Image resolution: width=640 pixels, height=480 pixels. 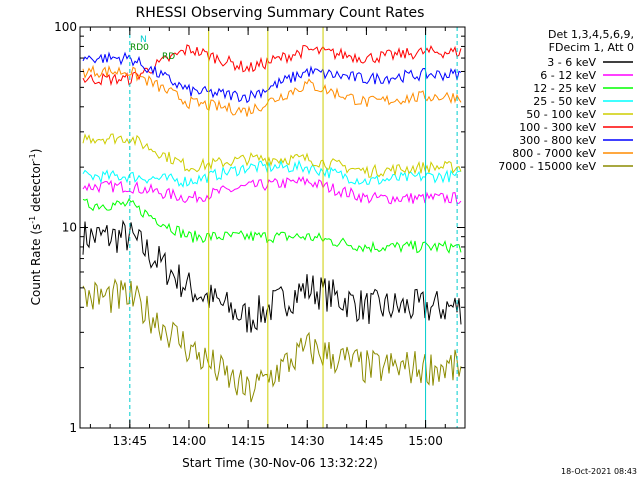 What do you see at coordinates (36, 151) in the screenshot?
I see `y-axis-label-close: )` at bounding box center [36, 151].